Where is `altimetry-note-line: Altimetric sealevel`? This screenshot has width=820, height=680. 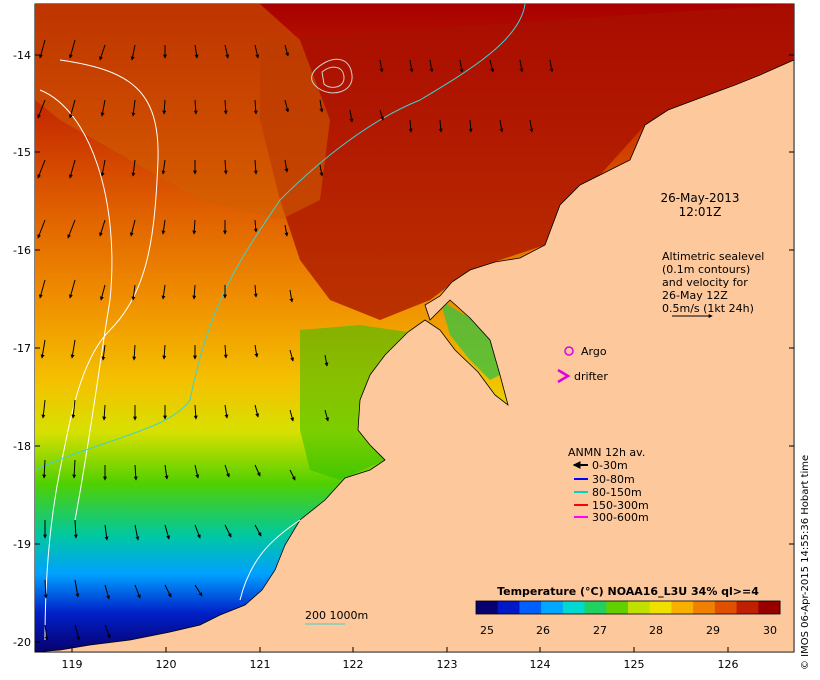
altimetry-note-line: Altimetric sealevel is located at coordinates (713, 256).